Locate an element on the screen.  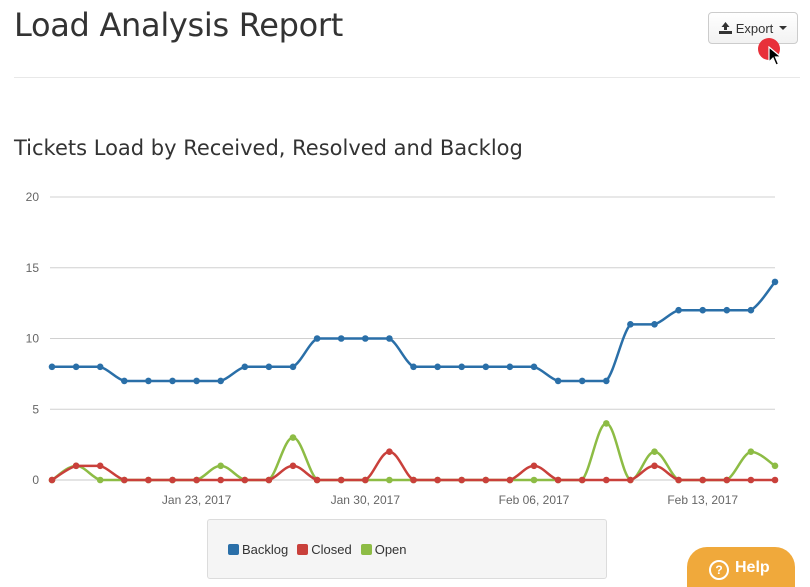
y-tick-label: 0 is located at coordinates (35, 480).